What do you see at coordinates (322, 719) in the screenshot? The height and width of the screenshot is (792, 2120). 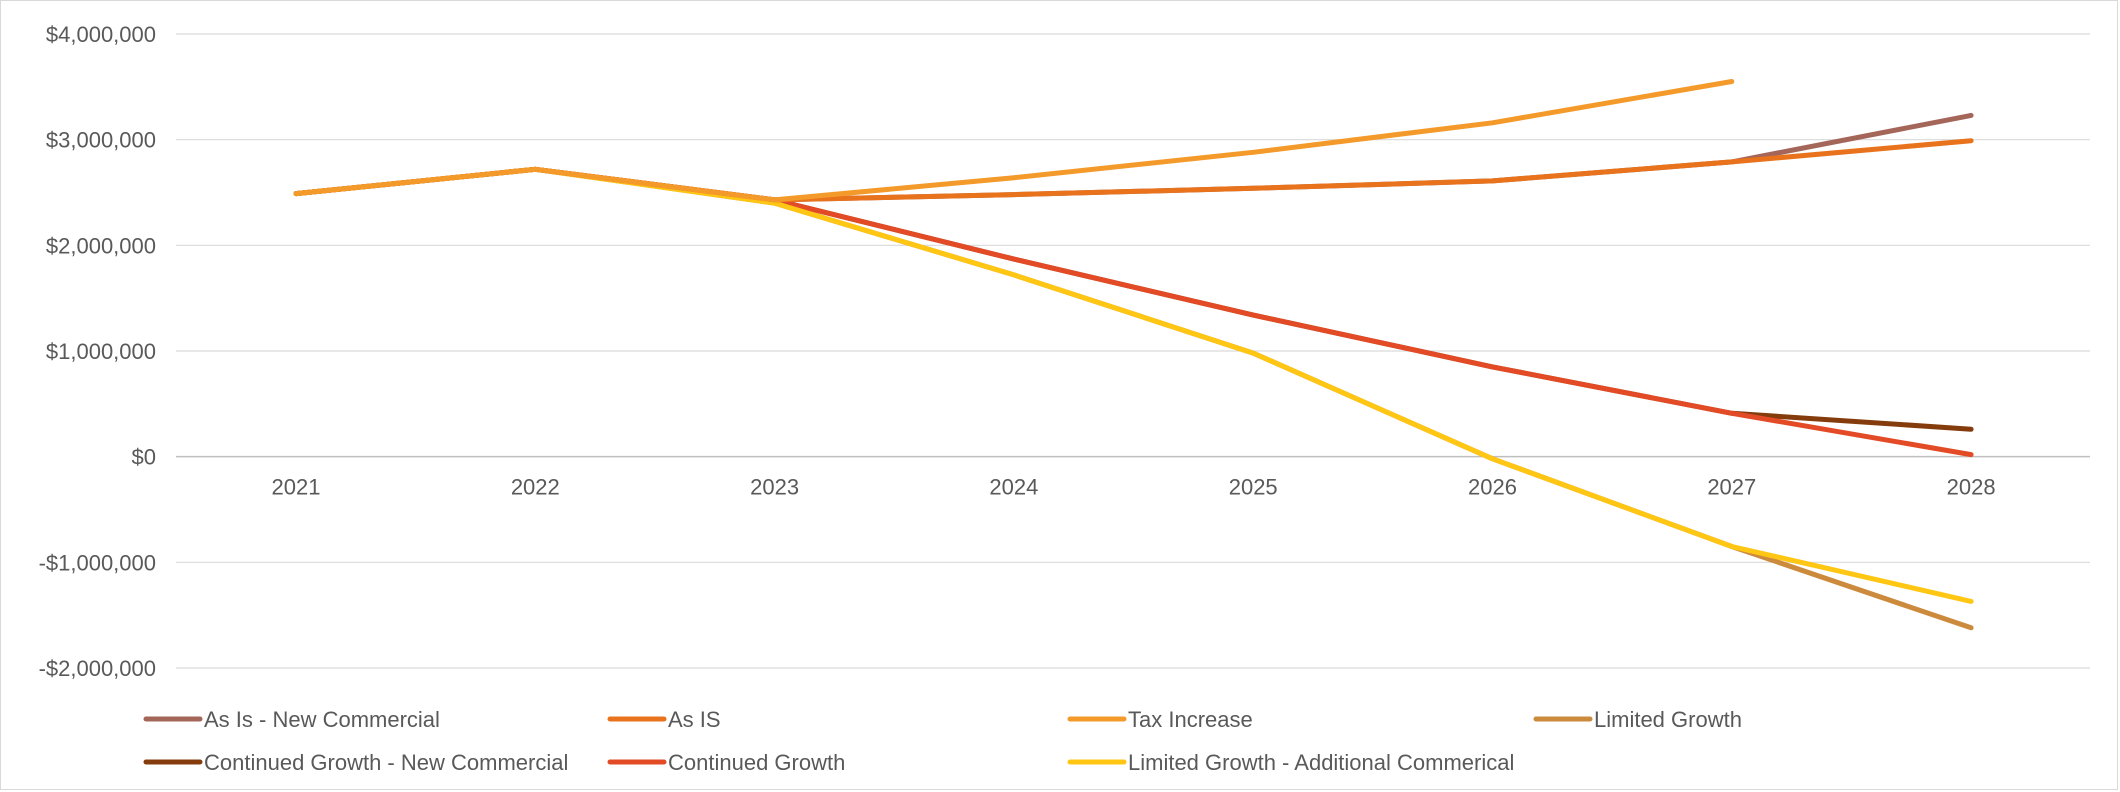 I see `legend-label: As Is - New Commercial` at bounding box center [322, 719].